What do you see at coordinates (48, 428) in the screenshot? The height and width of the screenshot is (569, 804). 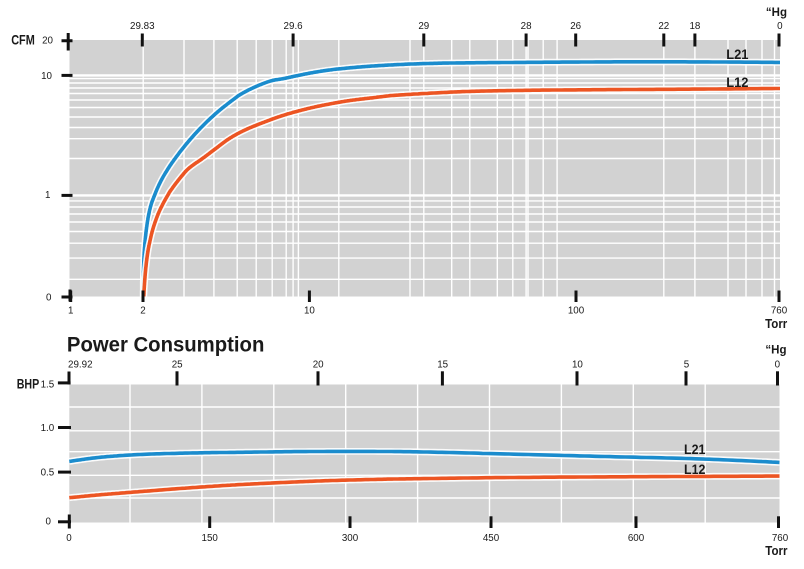 I see `svg-text: 1.0` at bounding box center [48, 428].